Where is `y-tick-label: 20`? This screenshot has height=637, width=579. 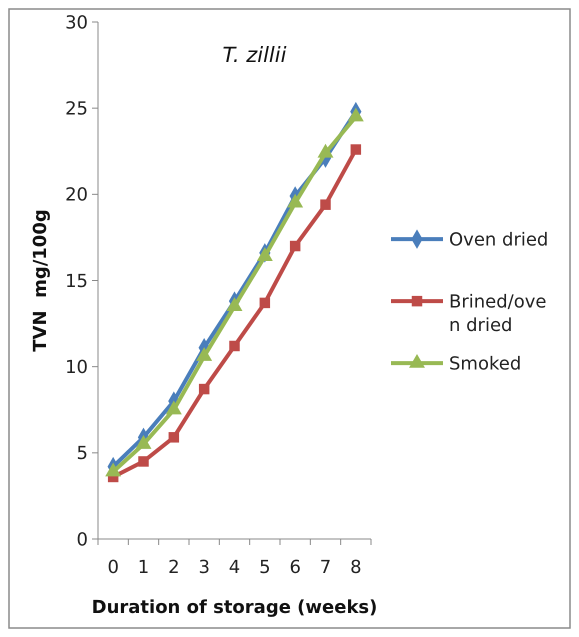
y-tick-label: 20 is located at coordinates (76, 195).